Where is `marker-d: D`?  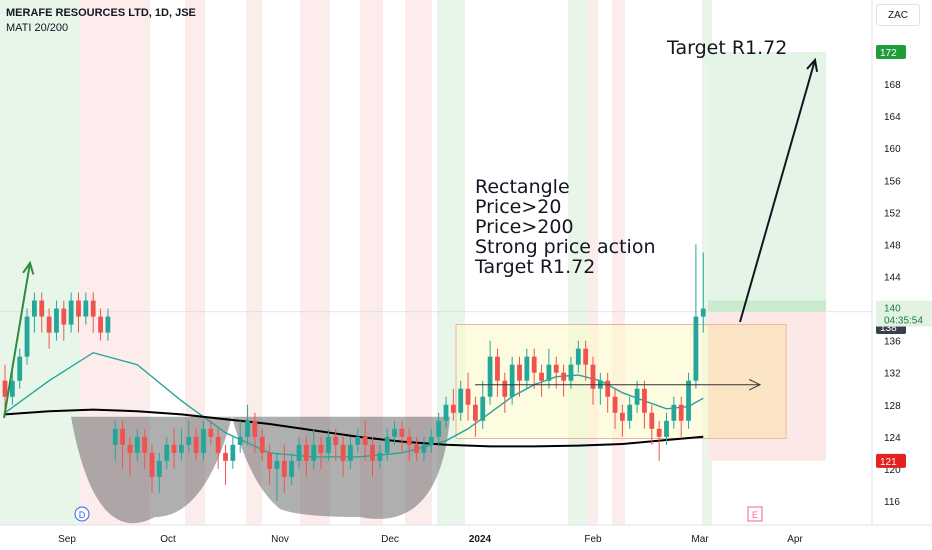
marker-d: D is located at coordinates (82, 514).